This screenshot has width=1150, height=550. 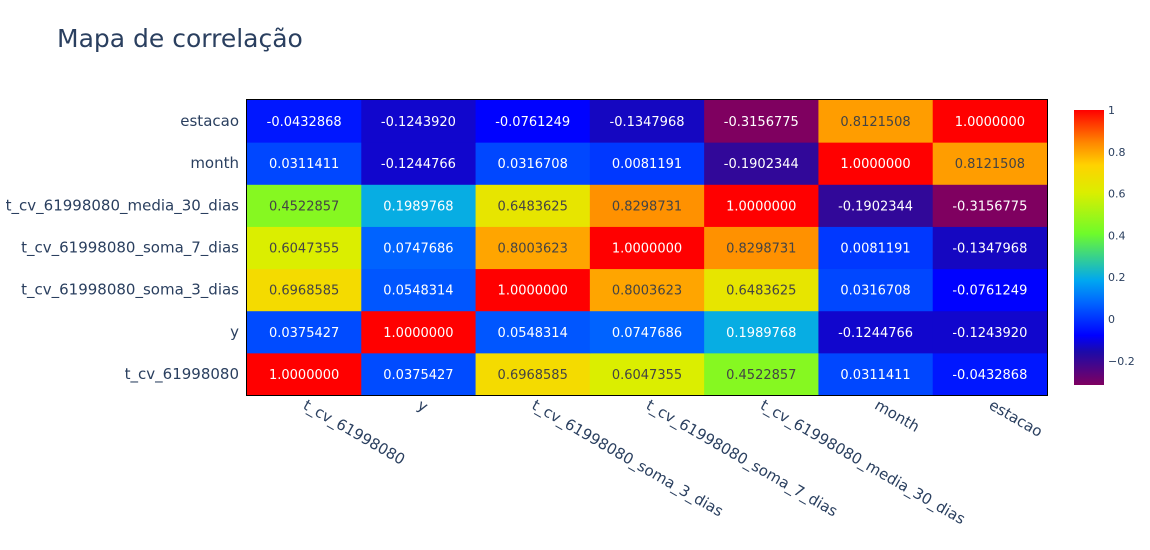 I want to click on cell-value-label: 0.0081191, so click(x=875, y=249).